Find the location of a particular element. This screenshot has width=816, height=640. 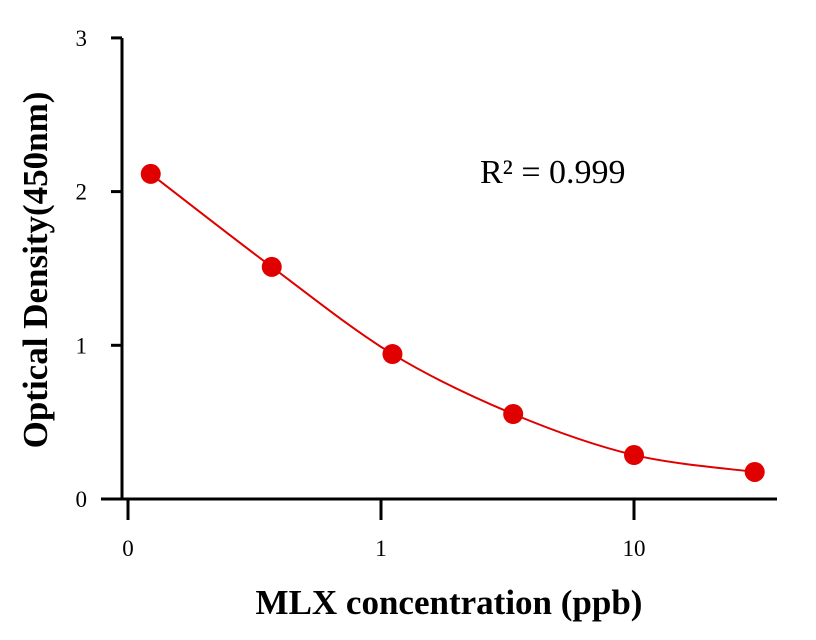

r-squared-annotation: R² = 0.999 is located at coordinates (553, 172).